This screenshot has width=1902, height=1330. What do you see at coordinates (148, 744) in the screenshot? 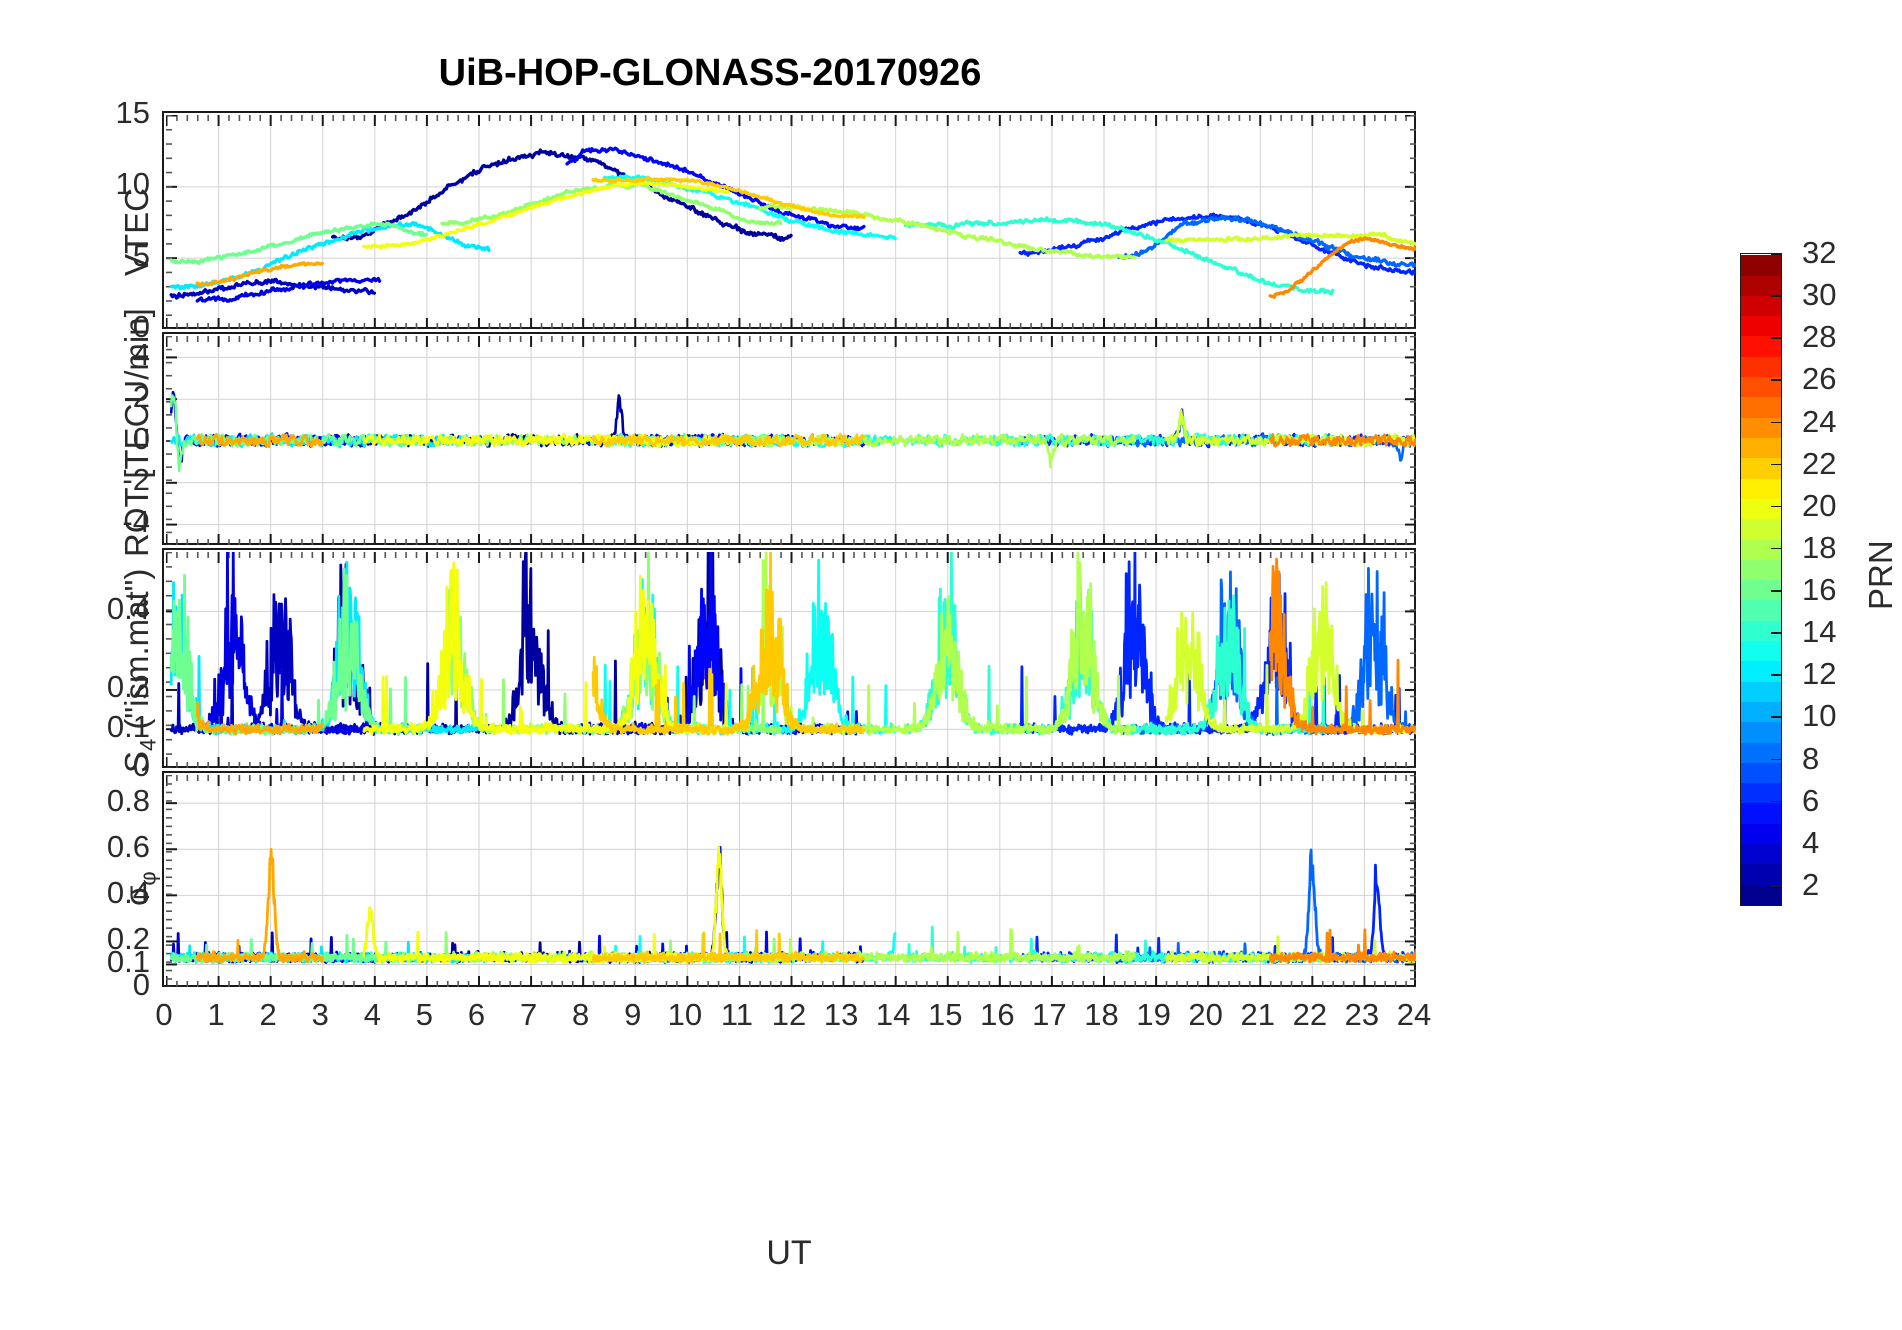
I see `ylabel-s4-subscript: 4` at bounding box center [148, 744].